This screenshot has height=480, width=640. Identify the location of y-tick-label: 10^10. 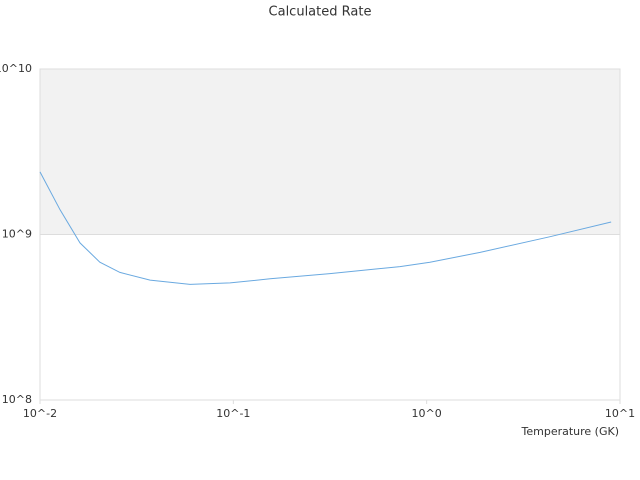
(16, 68).